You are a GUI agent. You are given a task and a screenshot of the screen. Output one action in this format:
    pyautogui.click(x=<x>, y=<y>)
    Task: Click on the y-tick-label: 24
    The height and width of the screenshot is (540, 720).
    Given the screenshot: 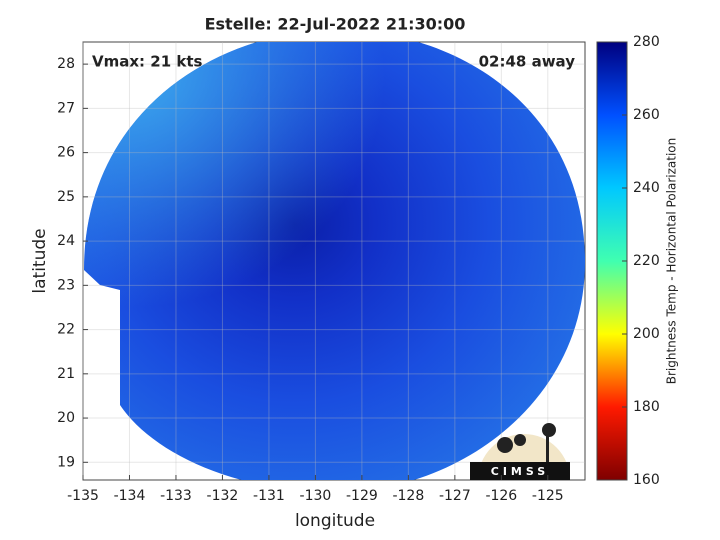 What is the action you would take?
    pyautogui.click(x=66, y=241)
    